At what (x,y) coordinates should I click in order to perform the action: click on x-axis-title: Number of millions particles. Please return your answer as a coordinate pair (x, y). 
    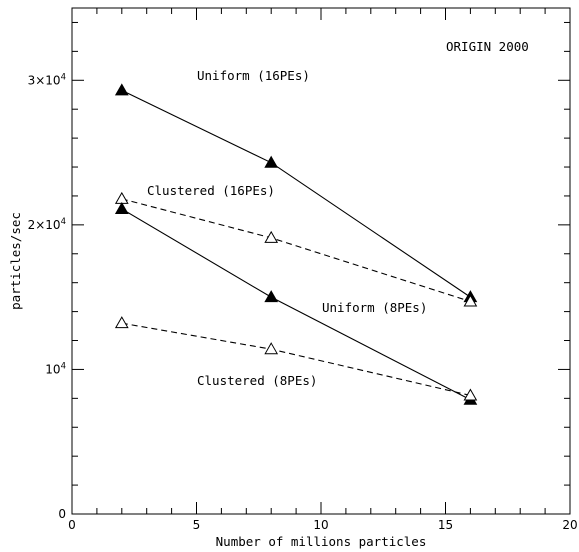
    Looking at the image, I should click on (321, 541).